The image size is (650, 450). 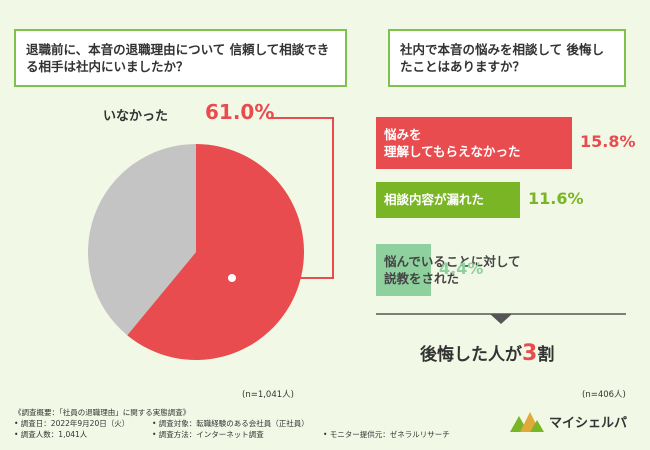 What do you see at coordinates (283, 198) in the screenshot?
I see `pie-leader-line` at bounding box center [283, 198].